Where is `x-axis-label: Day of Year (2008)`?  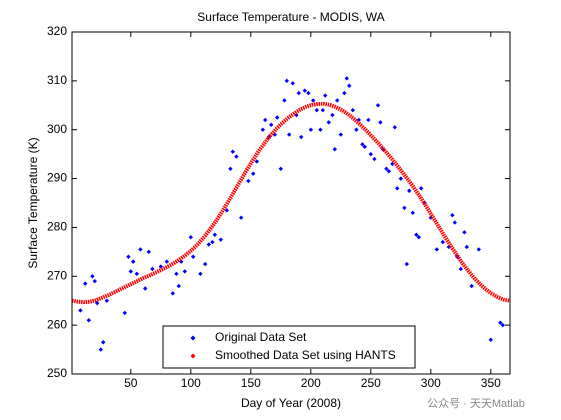
x-axis-label: Day of Year (2008) is located at coordinates (291, 403).